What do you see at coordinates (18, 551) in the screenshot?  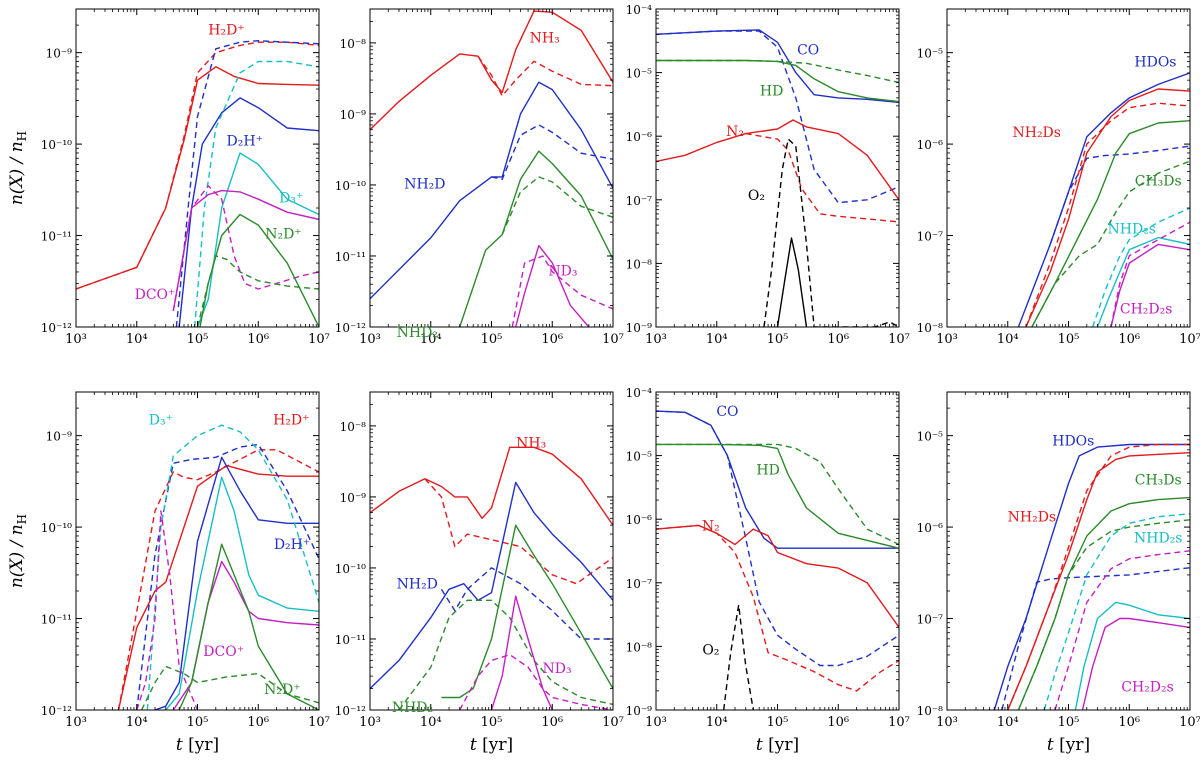 I see `y-axis-label: n(X) / nH` at bounding box center [18, 551].